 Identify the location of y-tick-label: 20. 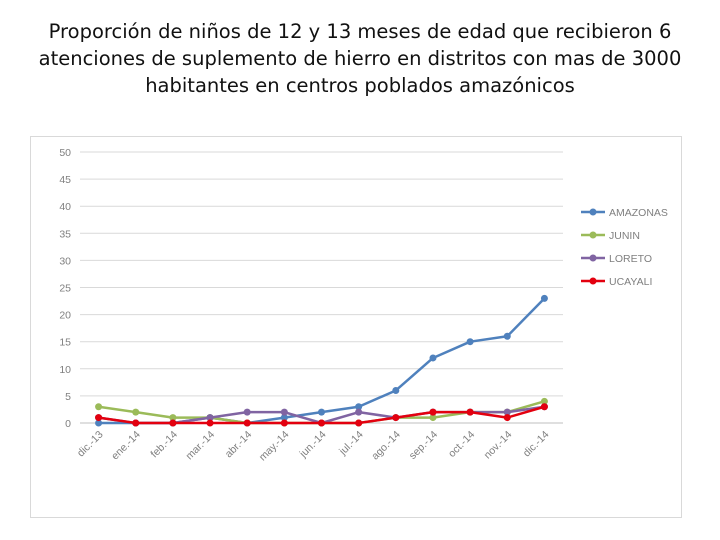
(65, 316).